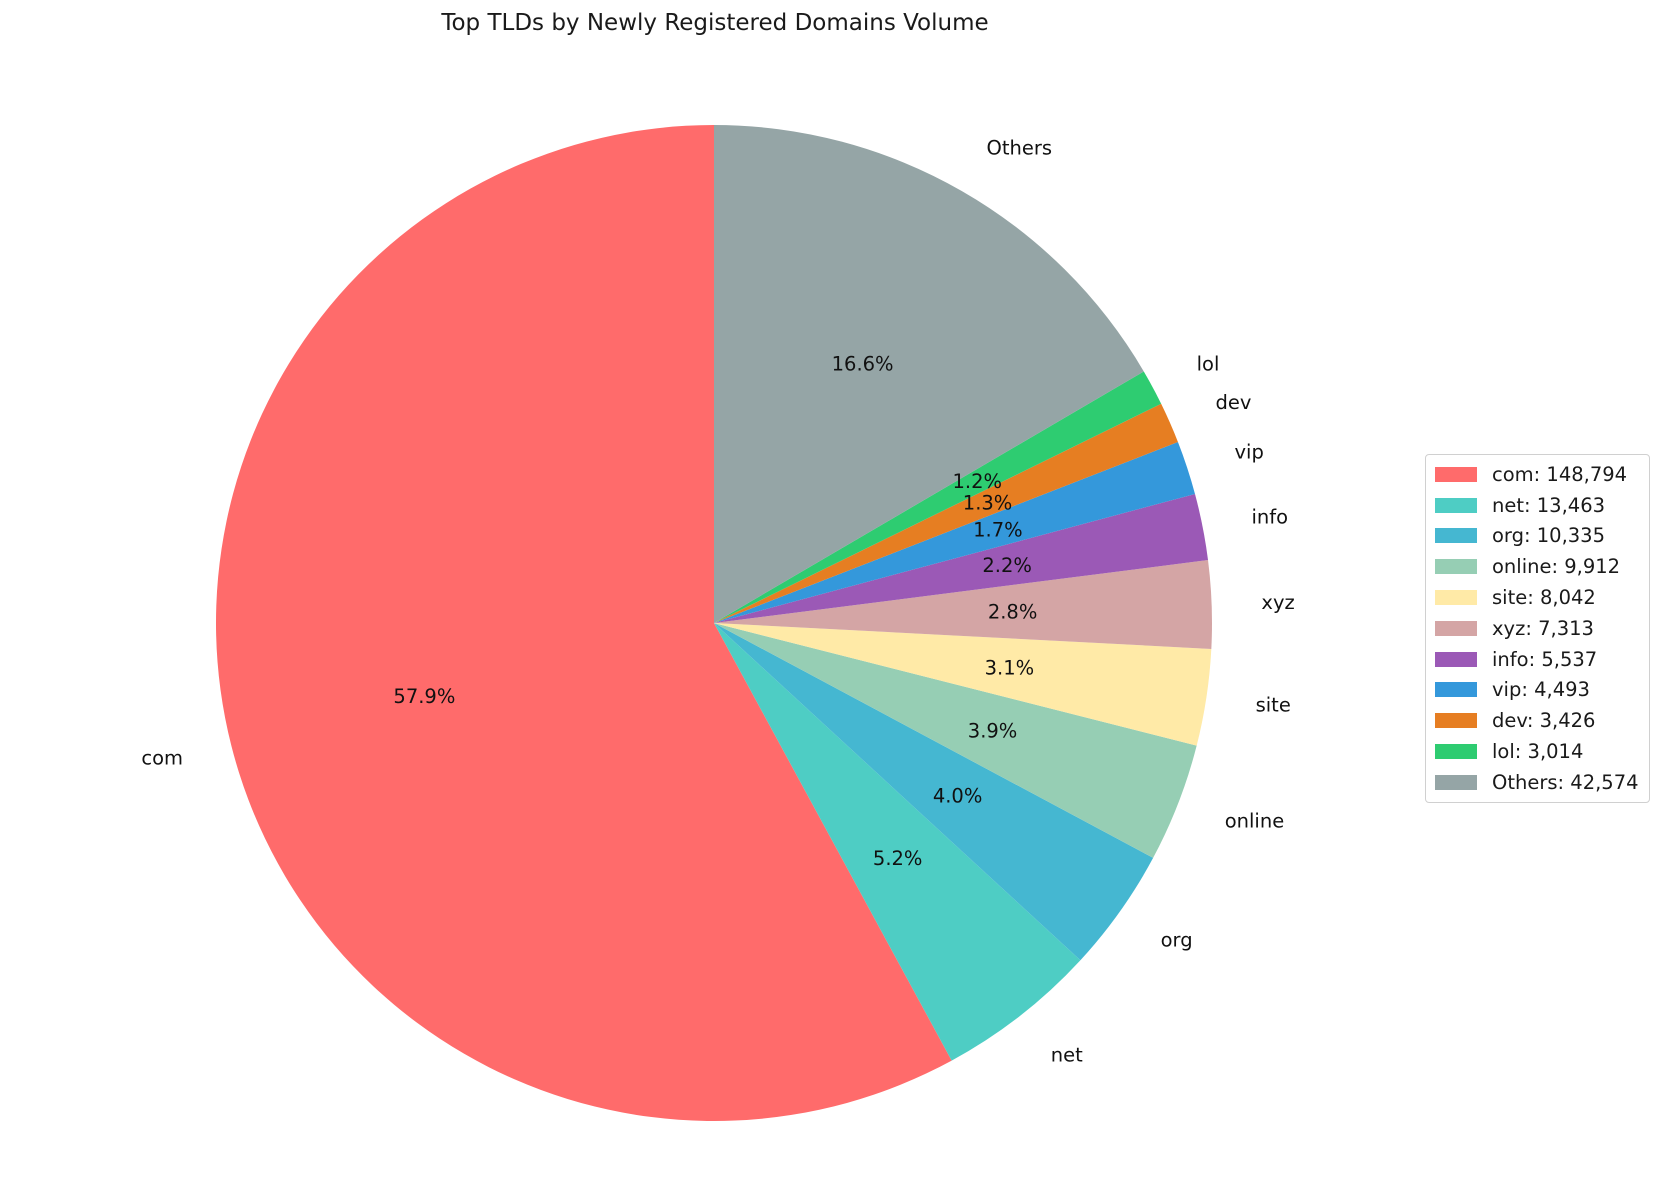 Image resolution: width=1666 pixels, height=1185 pixels. I want to click on category-label-xyz: xyz, so click(1277, 602).